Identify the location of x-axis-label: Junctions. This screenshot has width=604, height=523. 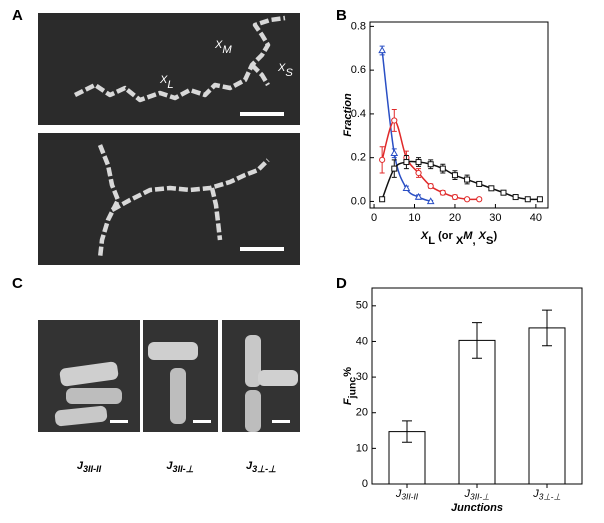
(477, 508).